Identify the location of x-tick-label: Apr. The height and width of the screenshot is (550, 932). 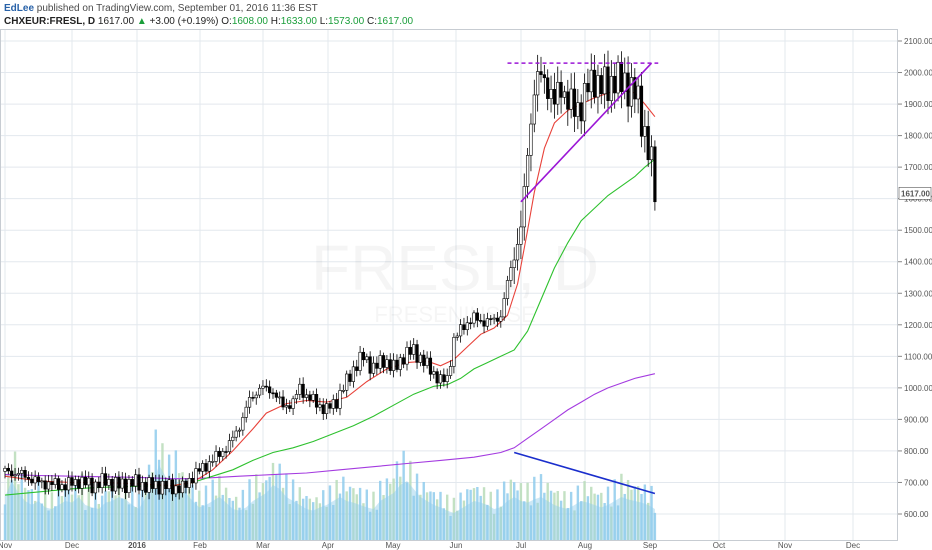
(328, 545).